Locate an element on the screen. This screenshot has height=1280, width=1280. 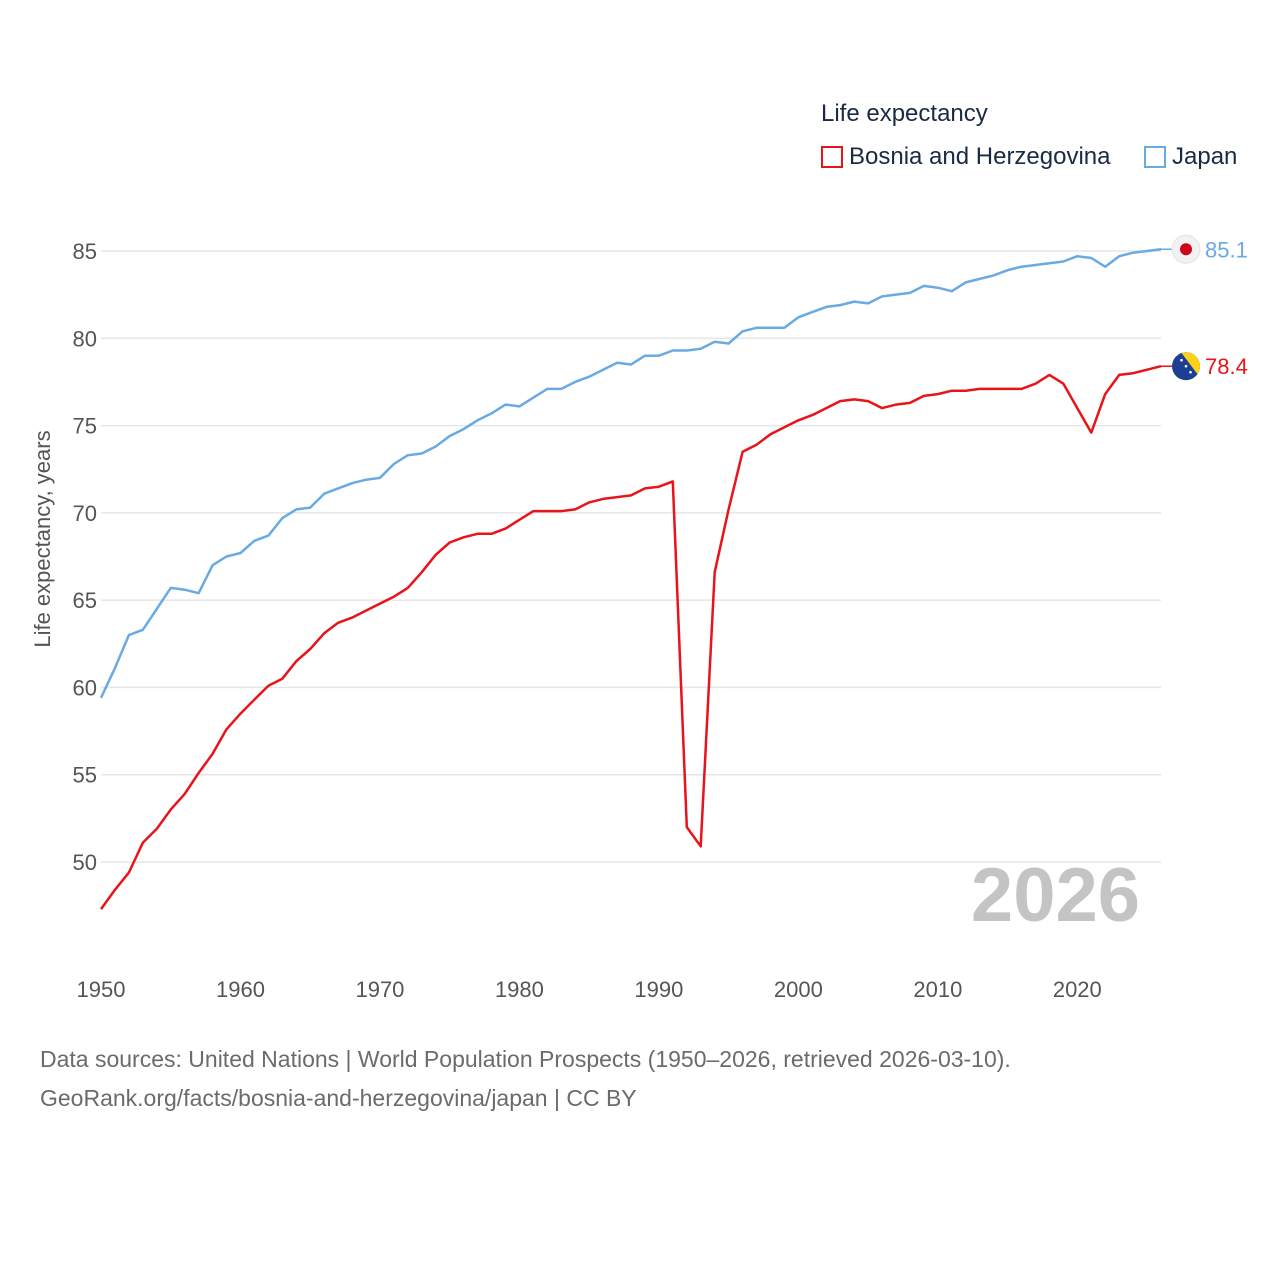
x-tick-label-2010: 2010 is located at coordinates (937, 989).